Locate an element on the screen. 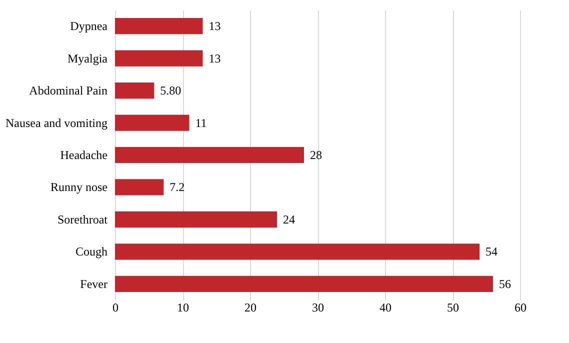 The height and width of the screenshot is (343, 569). y-tick-label: Nausea and vomiting is located at coordinates (57, 123).